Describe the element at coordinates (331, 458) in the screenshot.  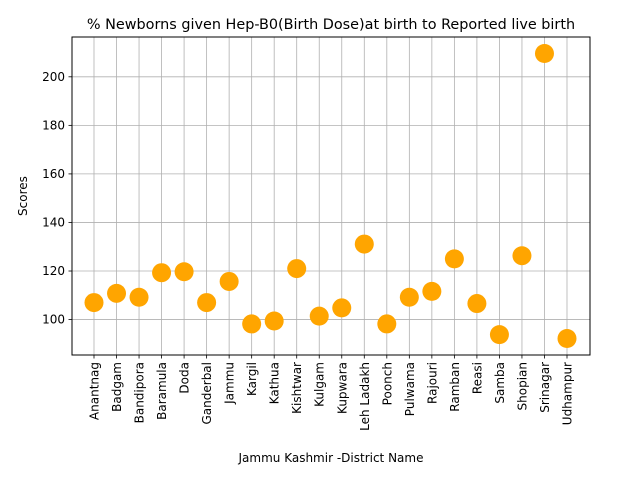
I see `x-axis-title: Jammu Kashmir -District Name` at that location.